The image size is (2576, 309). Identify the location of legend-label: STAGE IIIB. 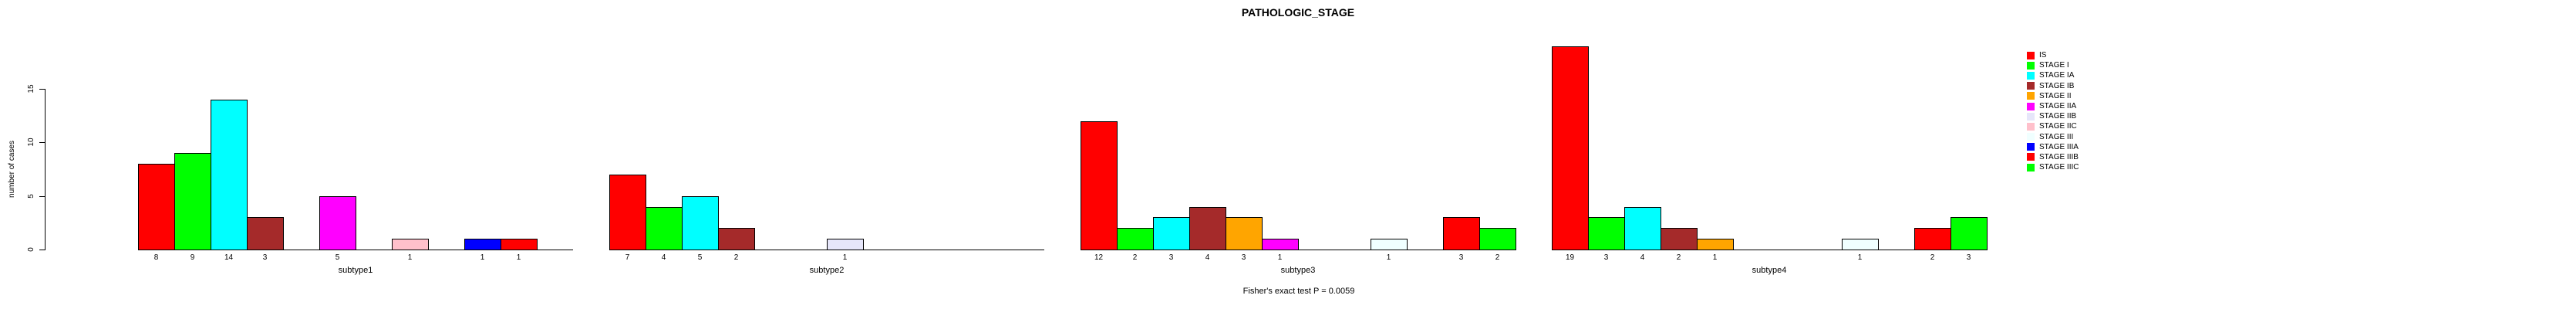
(2059, 156).